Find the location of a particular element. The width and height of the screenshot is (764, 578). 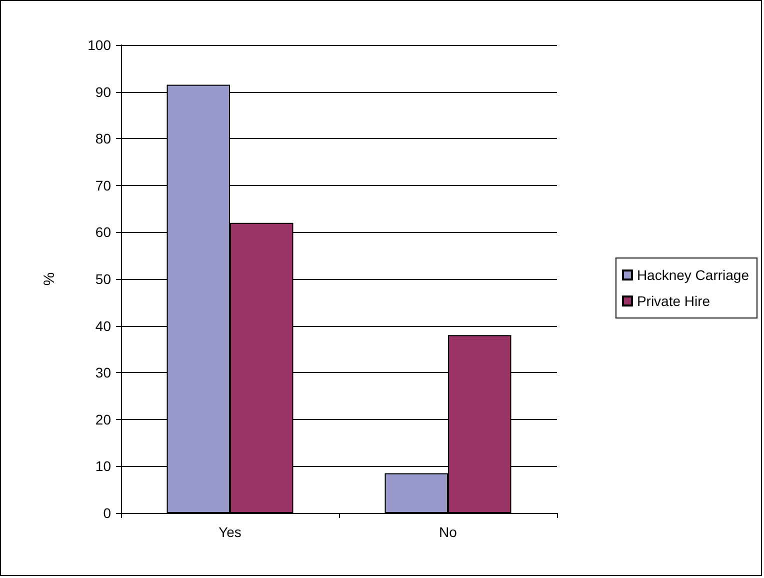

y-axis-title: % is located at coordinates (49, 279).